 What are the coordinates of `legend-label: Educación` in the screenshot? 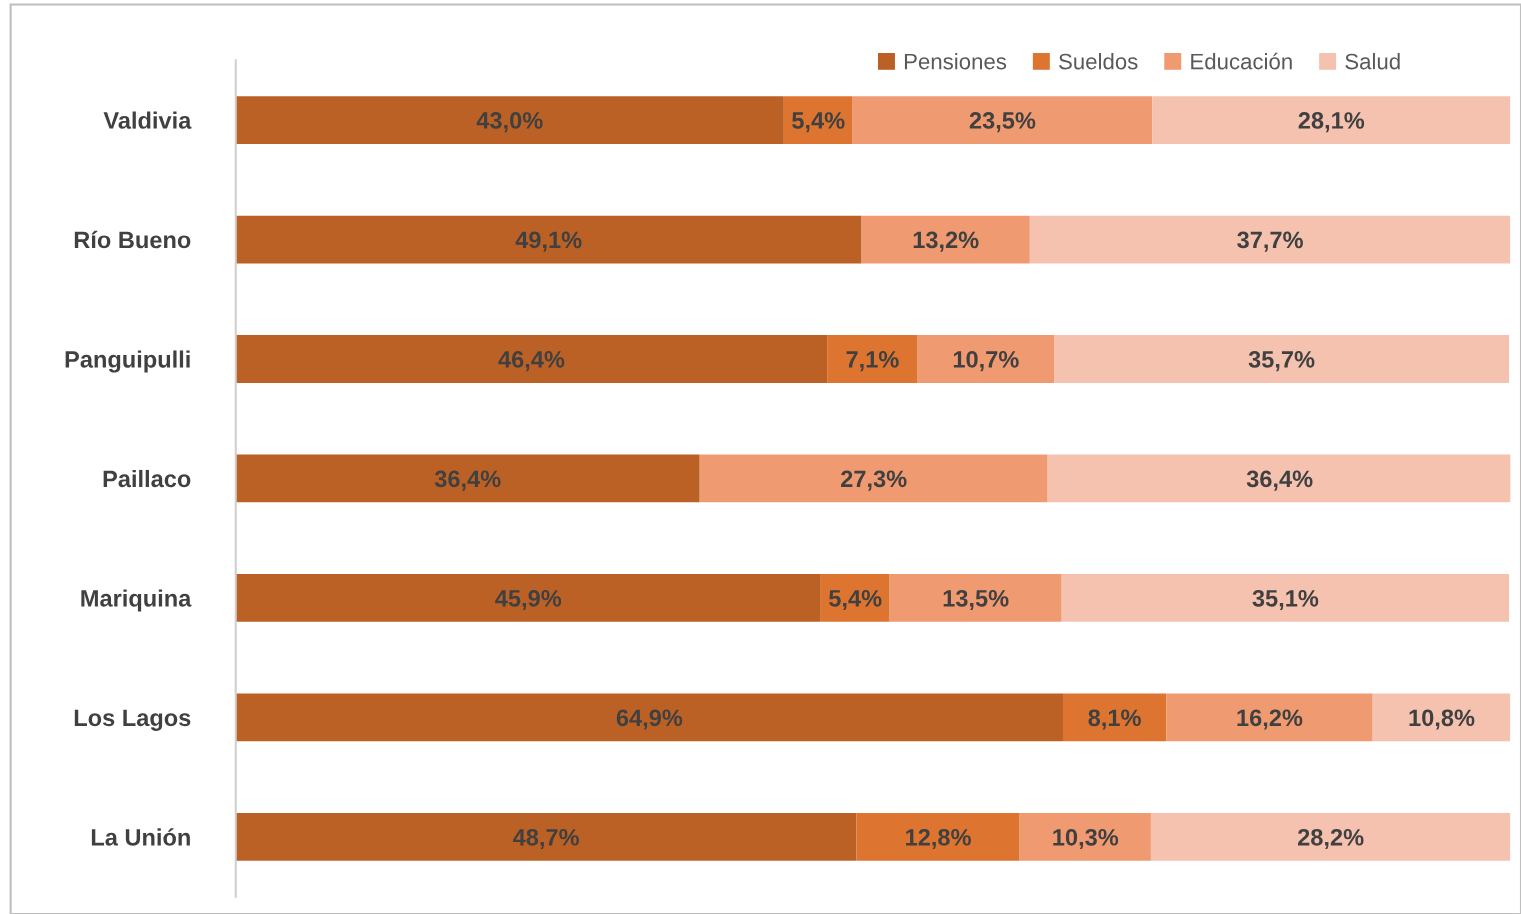 It's located at (1241, 61).